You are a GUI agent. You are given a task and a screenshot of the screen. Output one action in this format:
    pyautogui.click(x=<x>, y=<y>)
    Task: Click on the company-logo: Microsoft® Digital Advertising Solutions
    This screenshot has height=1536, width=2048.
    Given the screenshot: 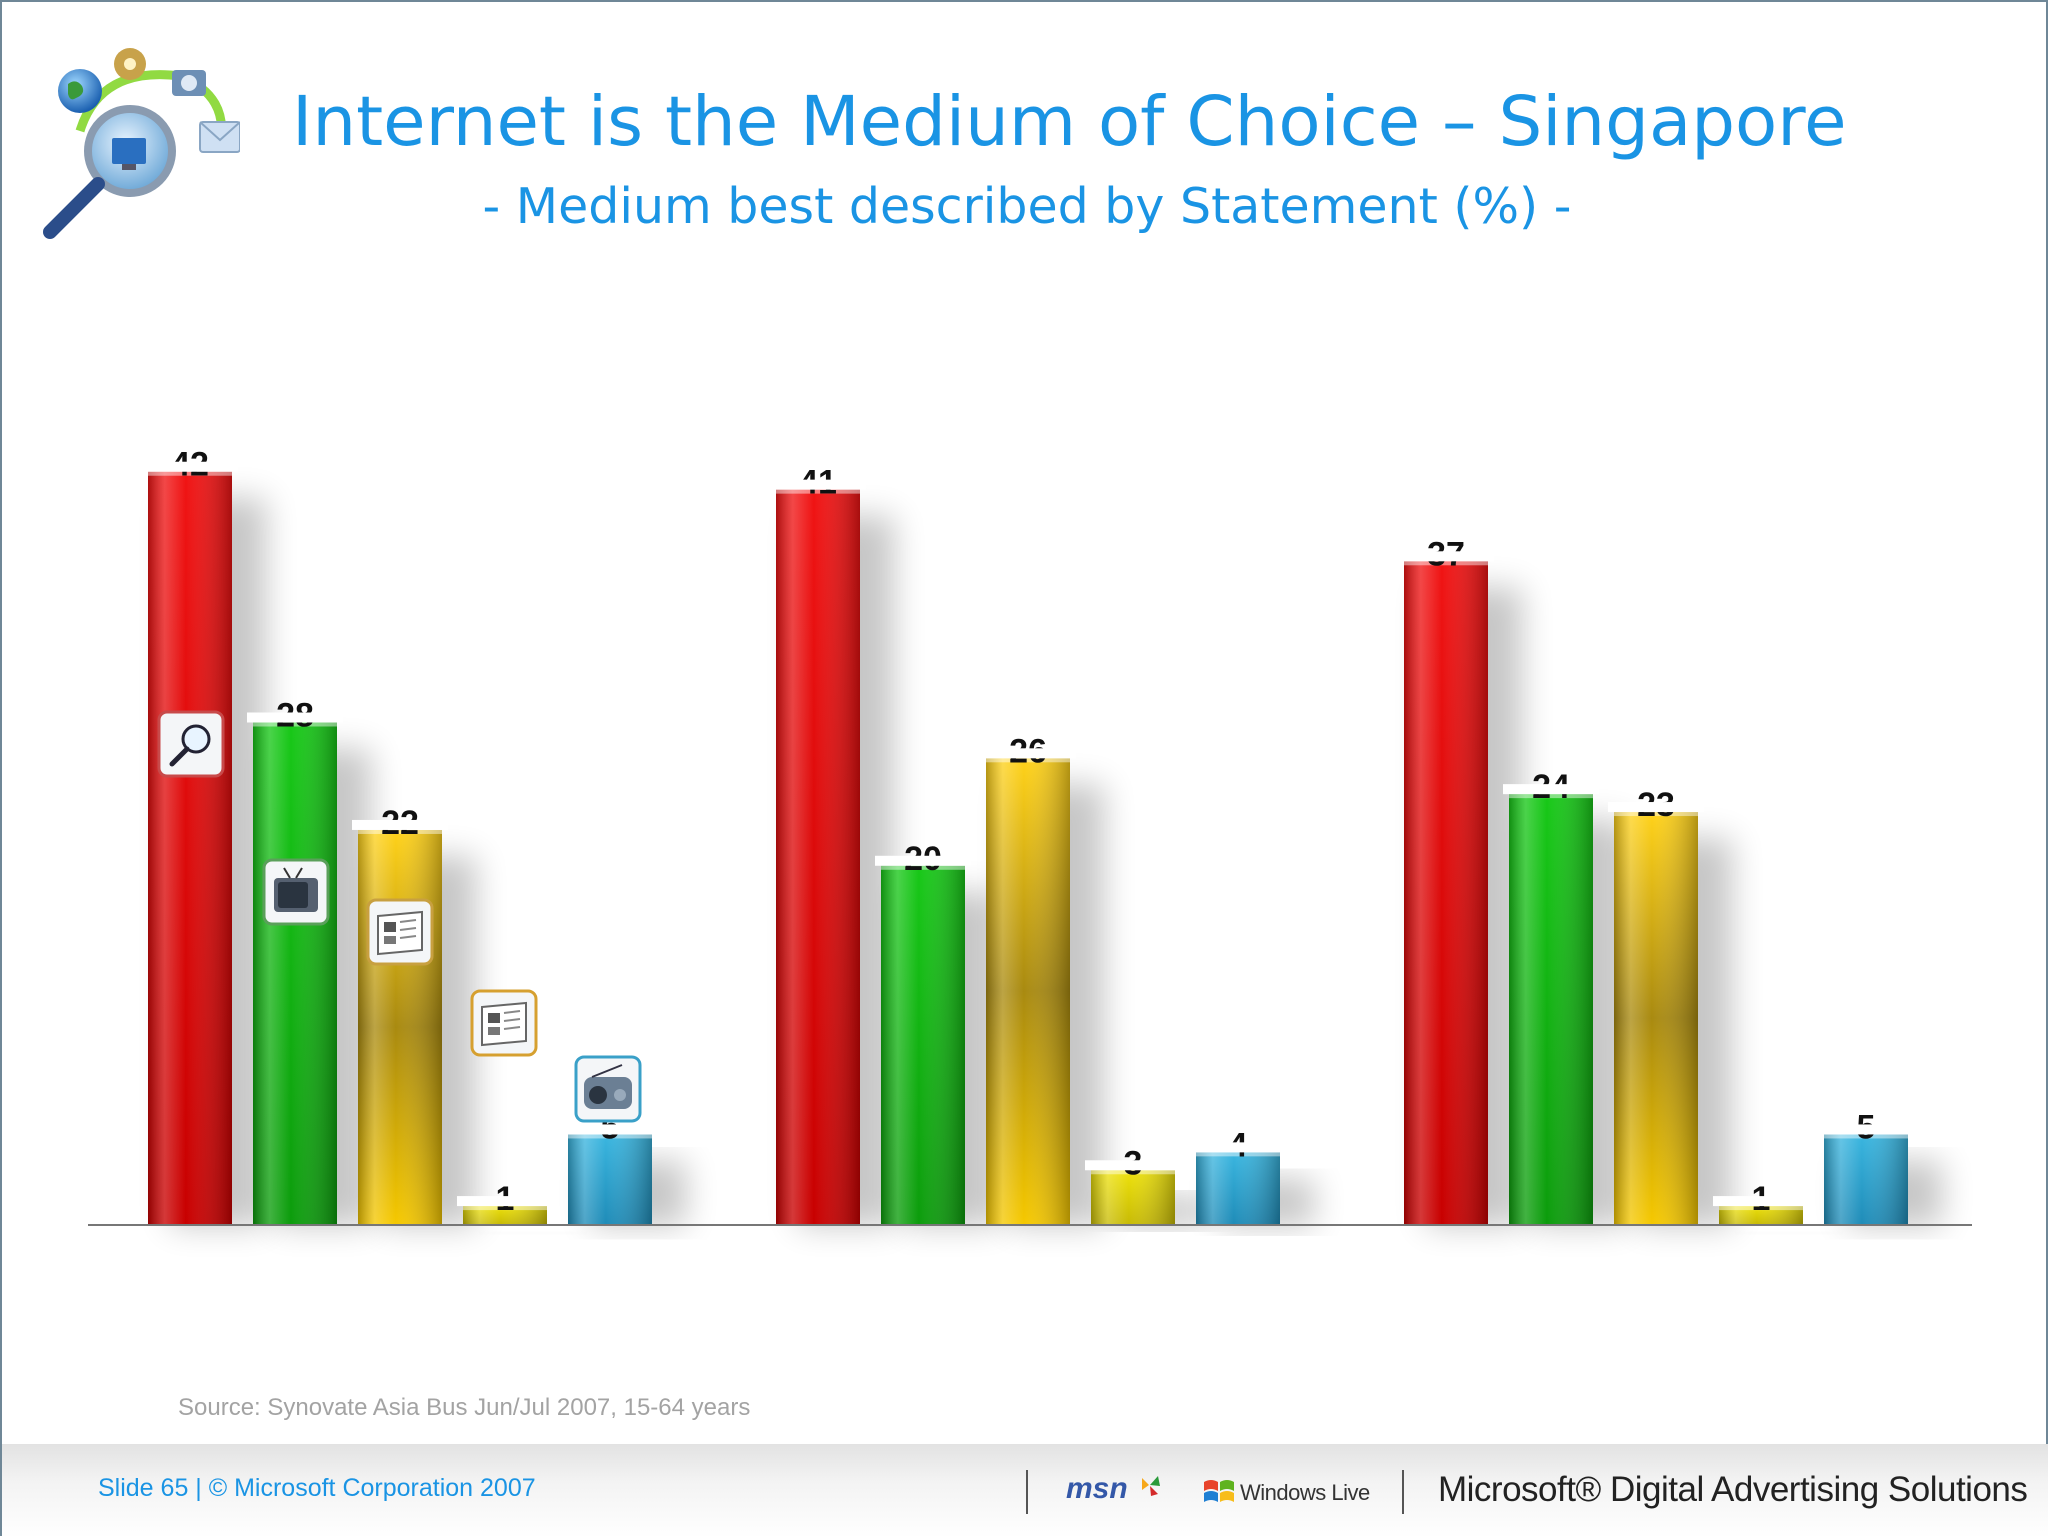 What is the action you would take?
    pyautogui.click(x=1733, y=1489)
    